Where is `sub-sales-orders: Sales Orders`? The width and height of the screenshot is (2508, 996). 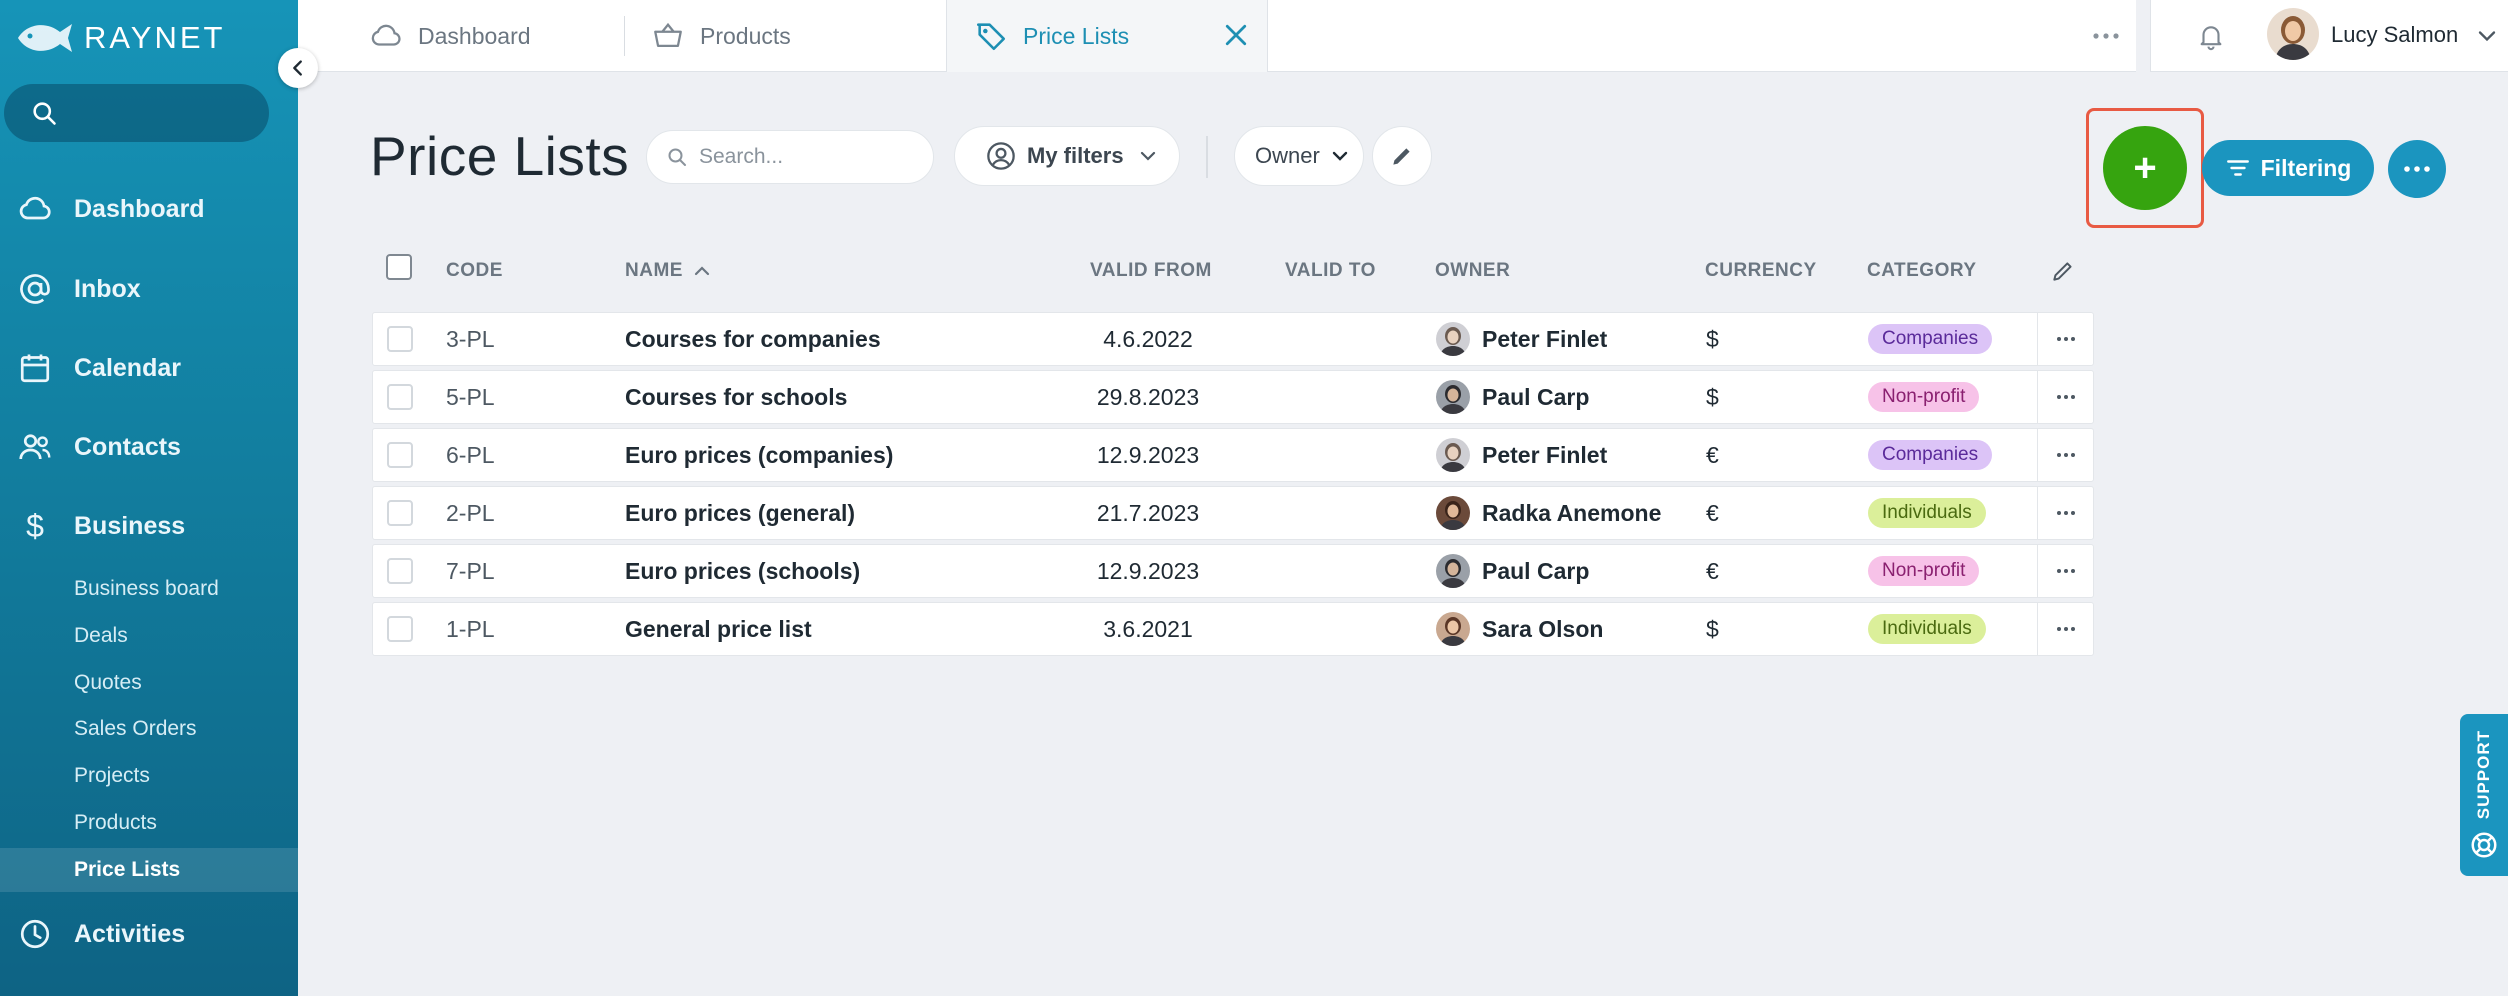
sub-sales-orders: Sales Orders is located at coordinates (149, 729).